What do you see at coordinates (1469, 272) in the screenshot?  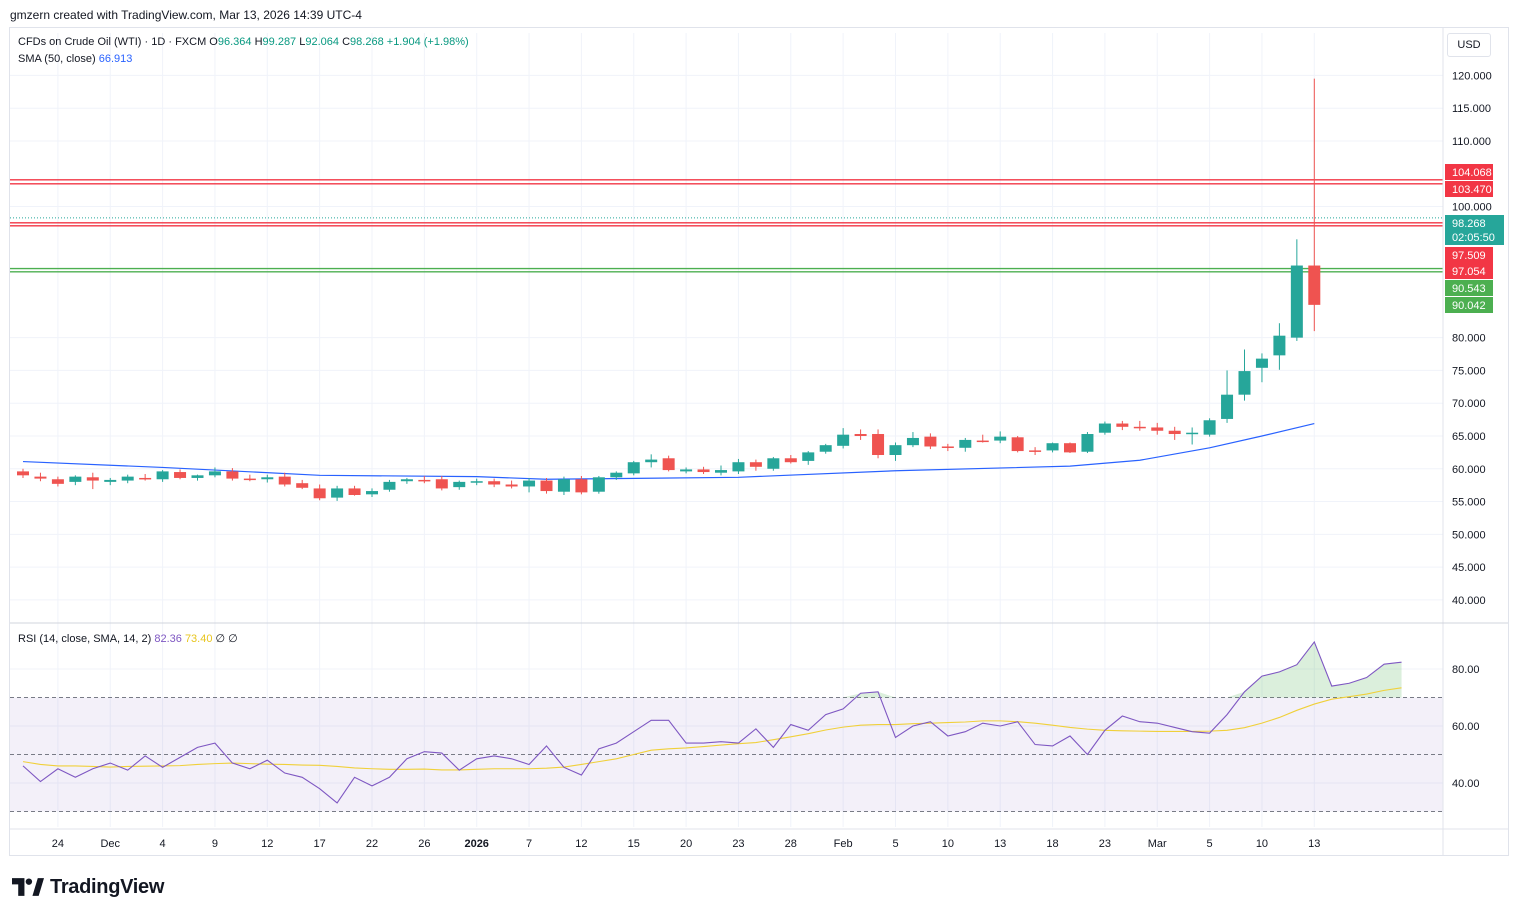 I see `level-tag: 97.054` at bounding box center [1469, 272].